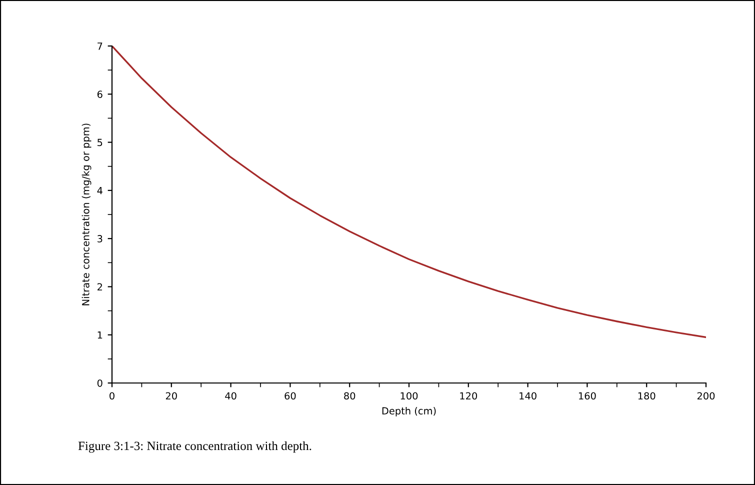 The image size is (755, 485). What do you see at coordinates (100, 238) in the screenshot?
I see `y-tick-label: 3` at bounding box center [100, 238].